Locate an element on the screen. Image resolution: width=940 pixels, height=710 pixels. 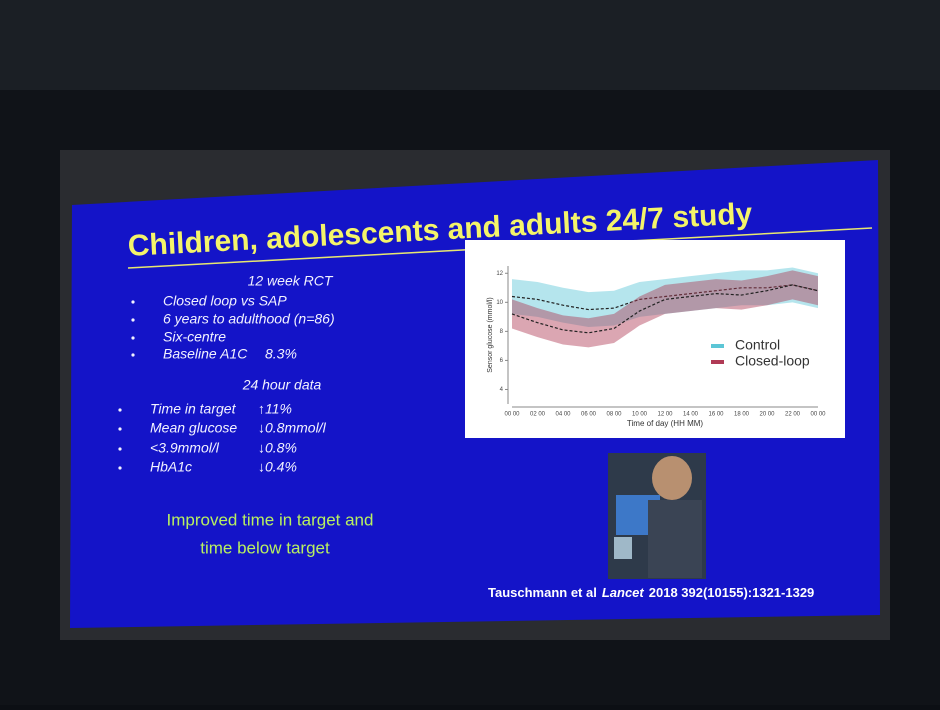
photo-device is located at coordinates (623, 548).